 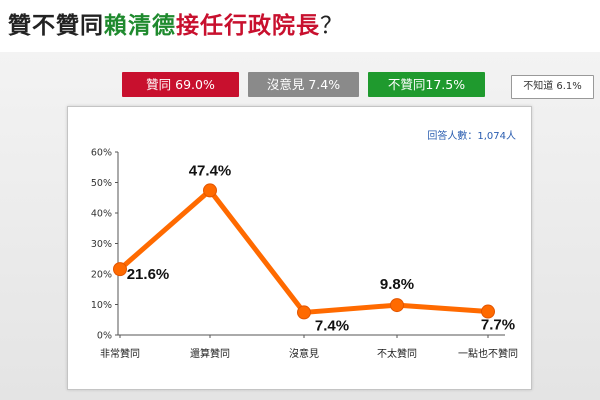 What do you see at coordinates (210, 170) in the screenshot?
I see `data-label: 47.4%` at bounding box center [210, 170].